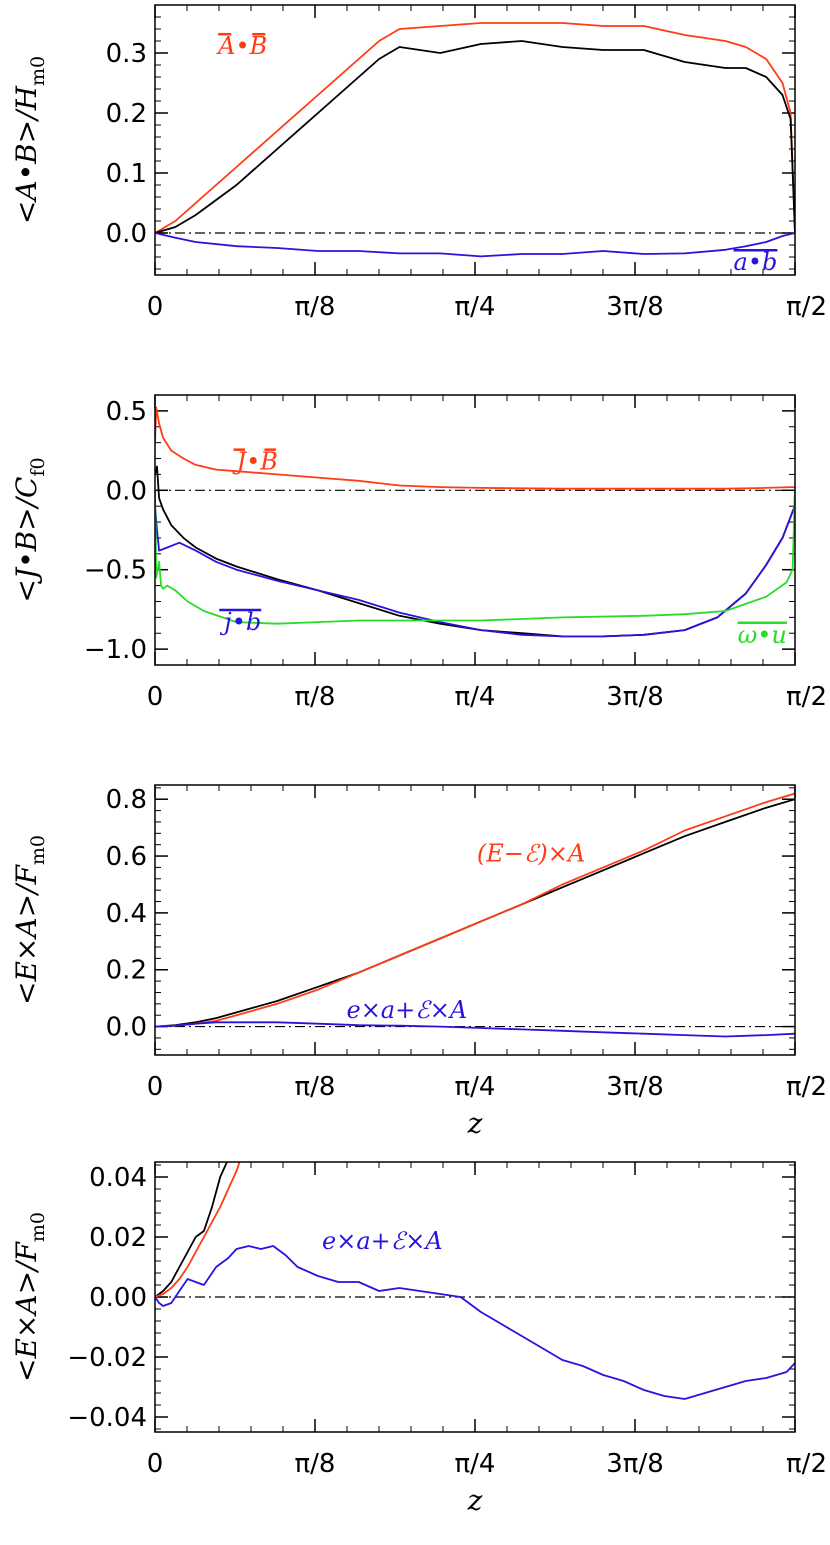  What do you see at coordinates (254, 462) in the screenshot?
I see `annotation-label: J•B` at bounding box center [254, 462].